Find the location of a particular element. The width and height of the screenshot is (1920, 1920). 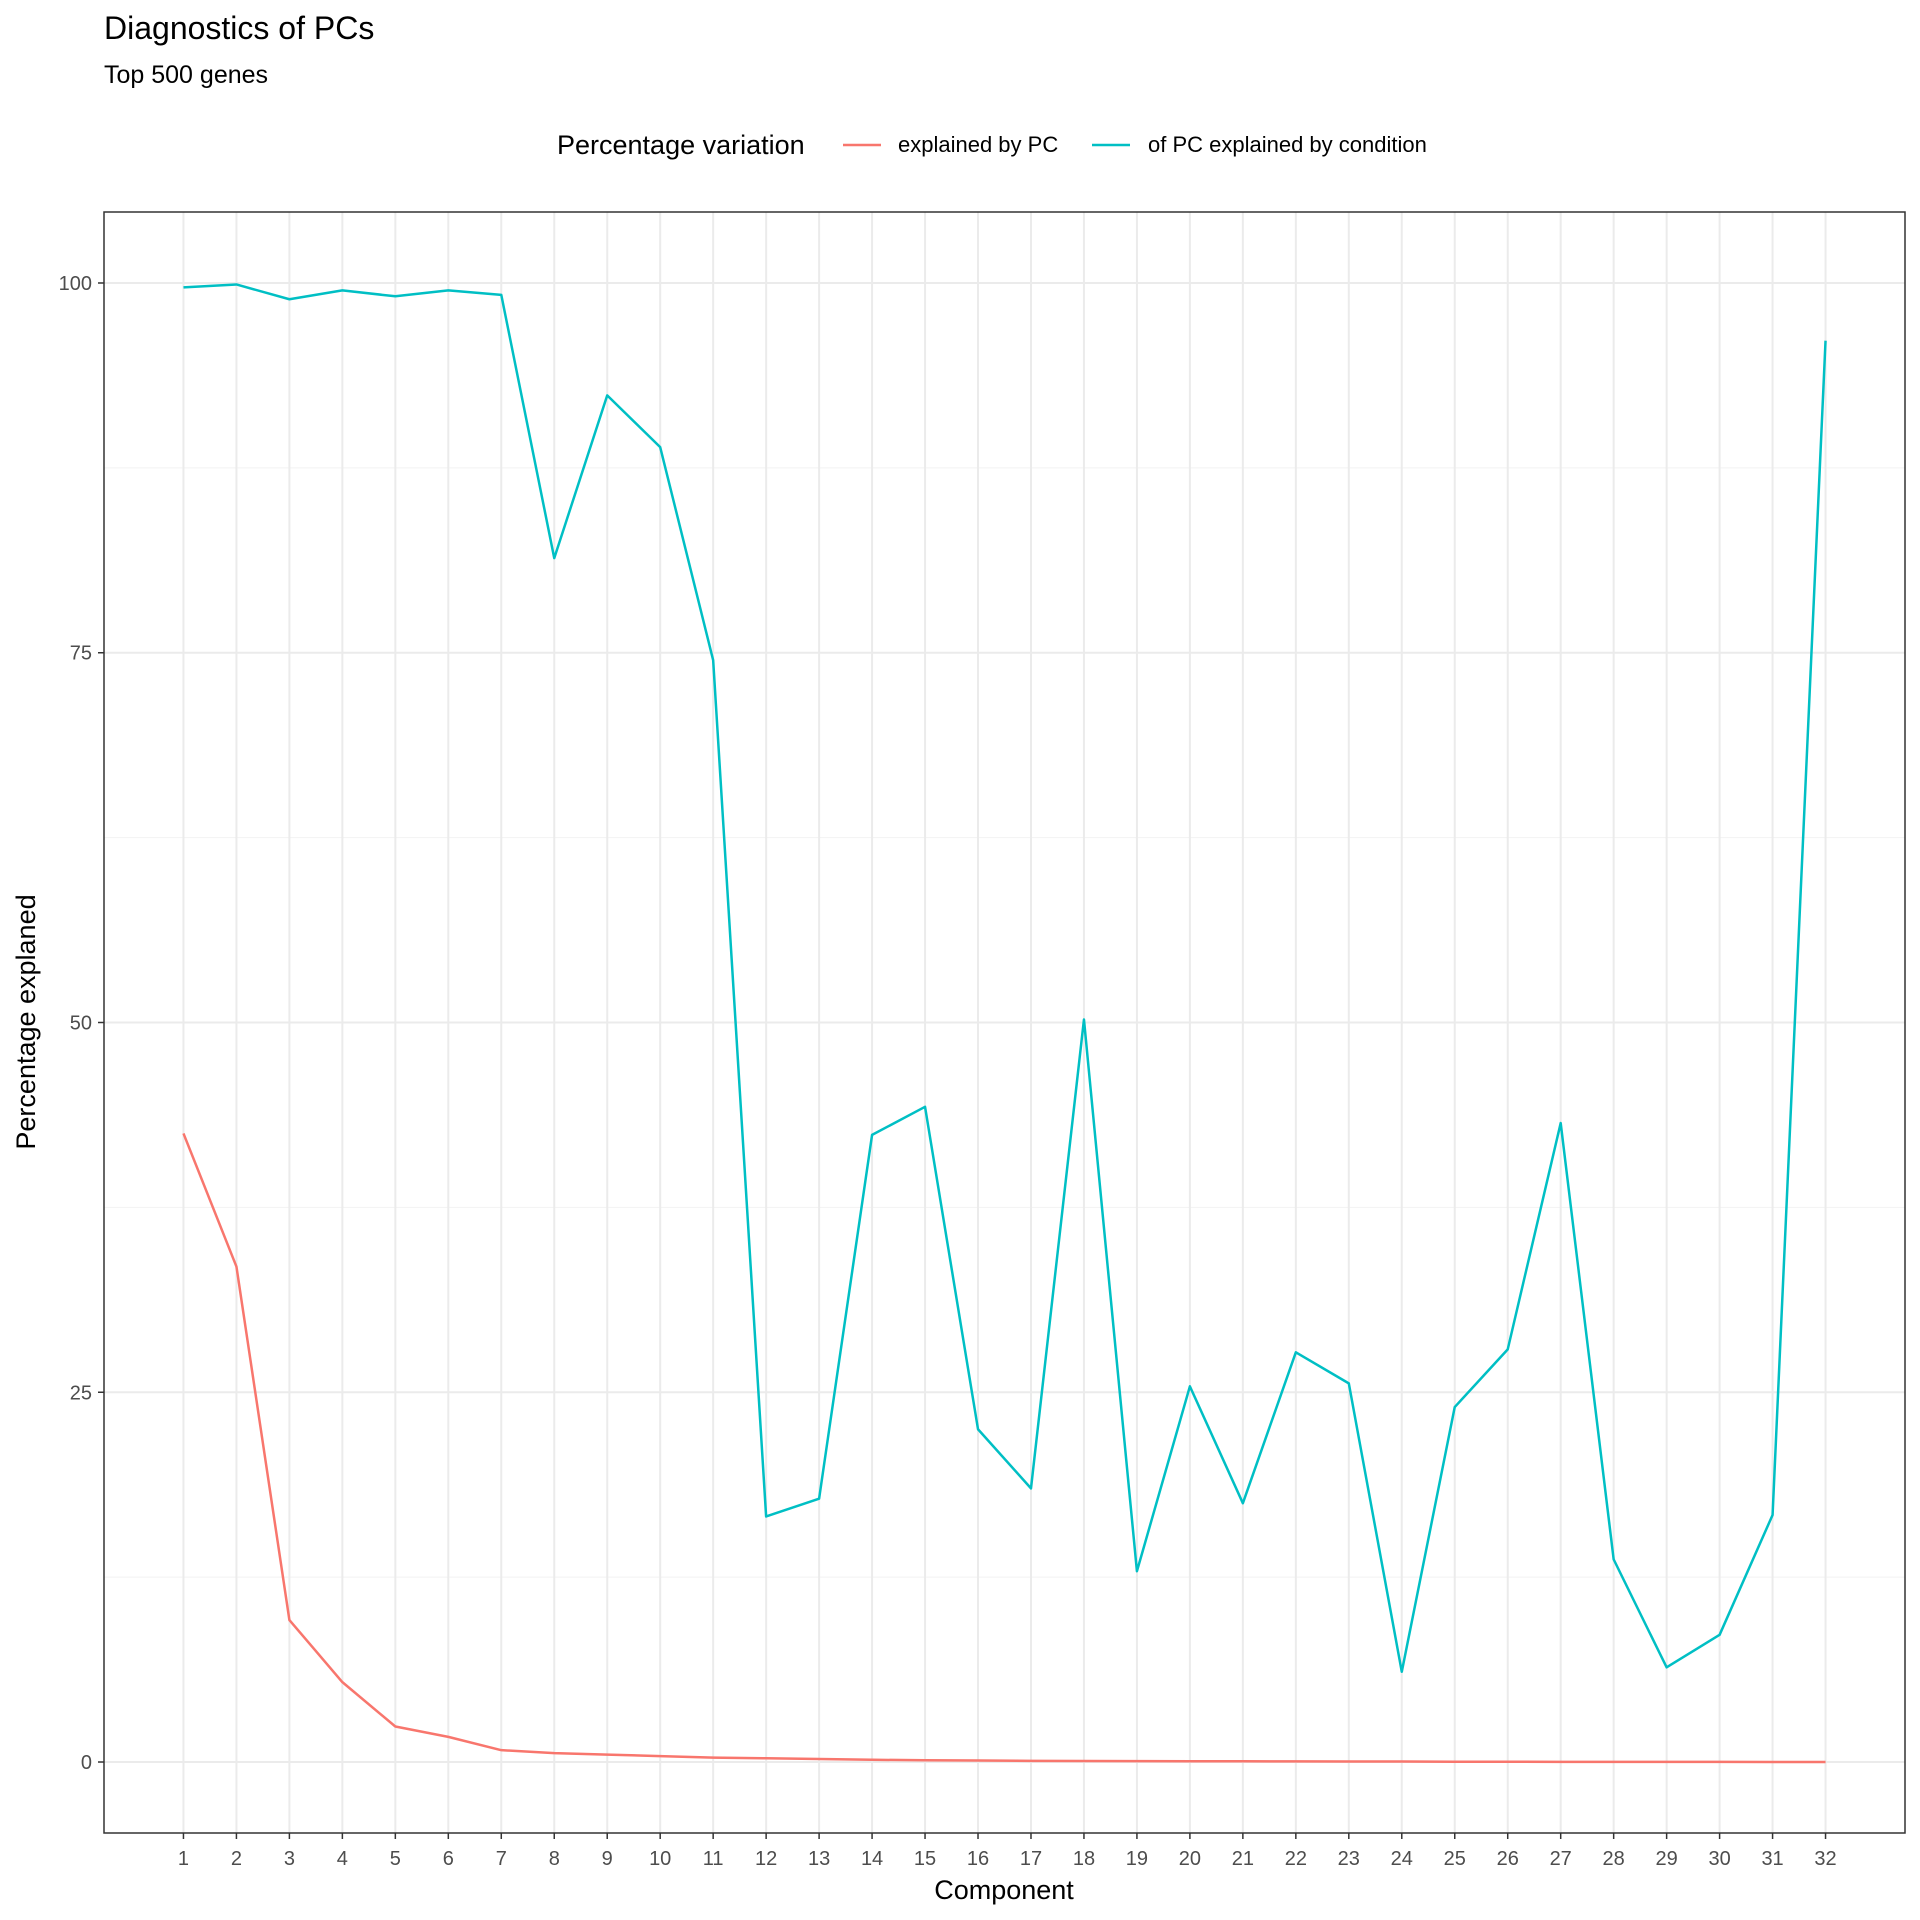

x-tick-label: 17 is located at coordinates (1031, 1859).